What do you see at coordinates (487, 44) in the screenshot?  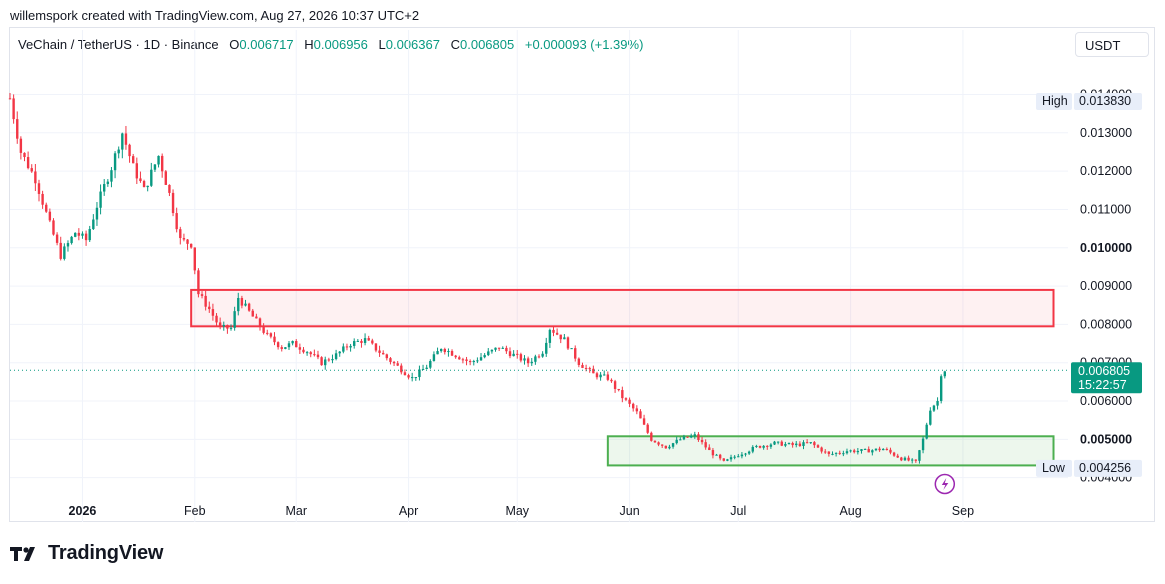 I see `close-value: 0.006805` at bounding box center [487, 44].